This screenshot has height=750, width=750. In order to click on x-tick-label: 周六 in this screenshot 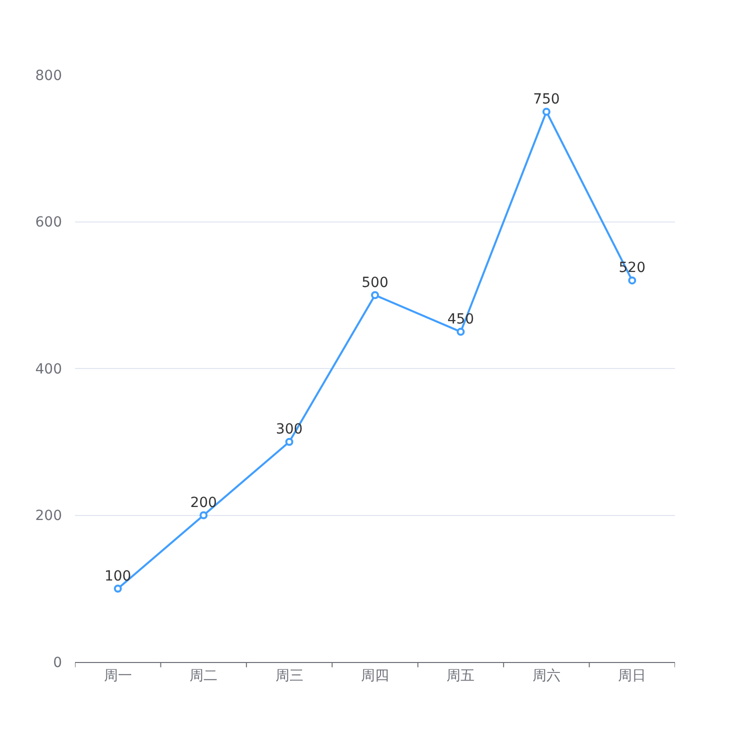, I will do `click(546, 676)`.